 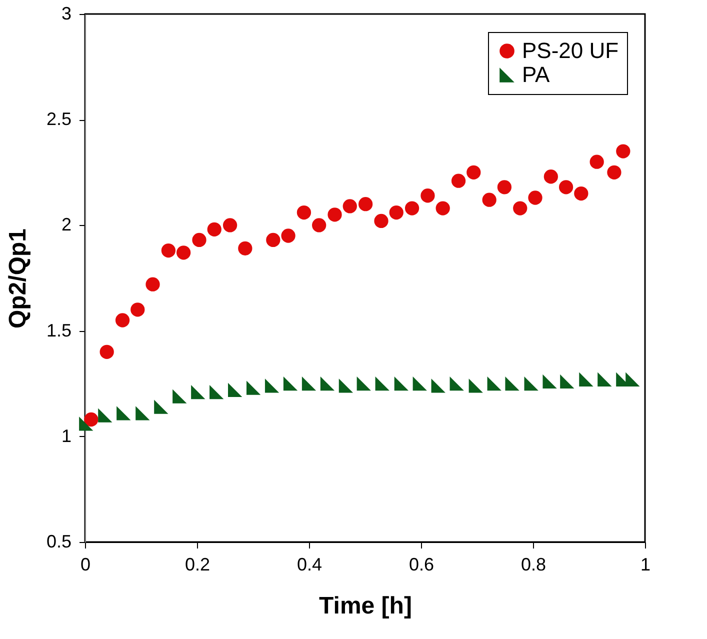 I want to click on x-tick-label: 0, so click(x=85, y=564).